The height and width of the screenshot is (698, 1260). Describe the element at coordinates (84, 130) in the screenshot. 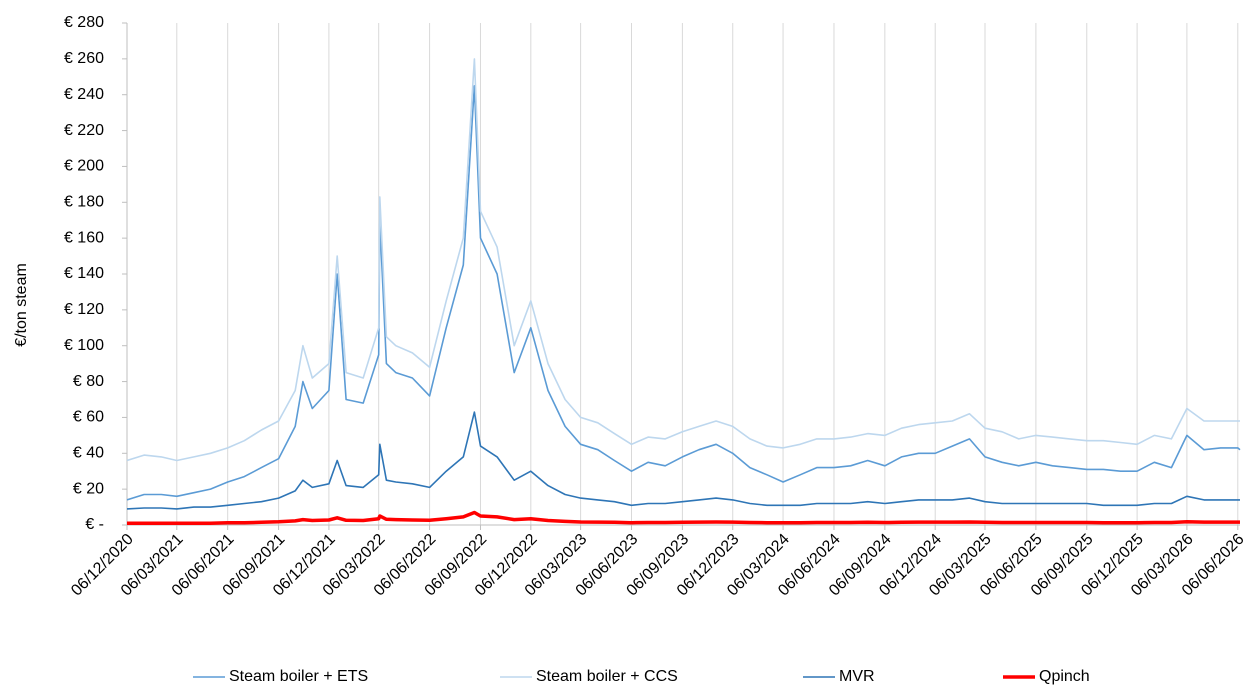

I see `y-tick-label: € 220` at that location.